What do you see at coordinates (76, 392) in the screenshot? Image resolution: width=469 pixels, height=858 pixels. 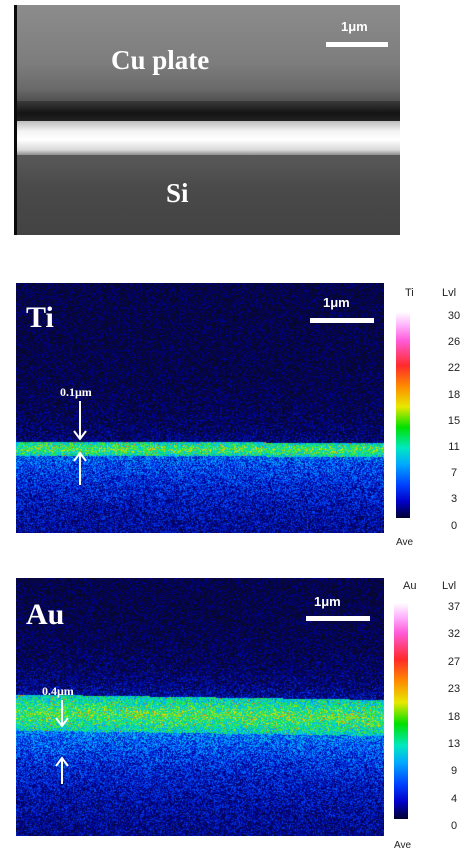 I see `ti-thickness-label: 0.1μm` at bounding box center [76, 392].